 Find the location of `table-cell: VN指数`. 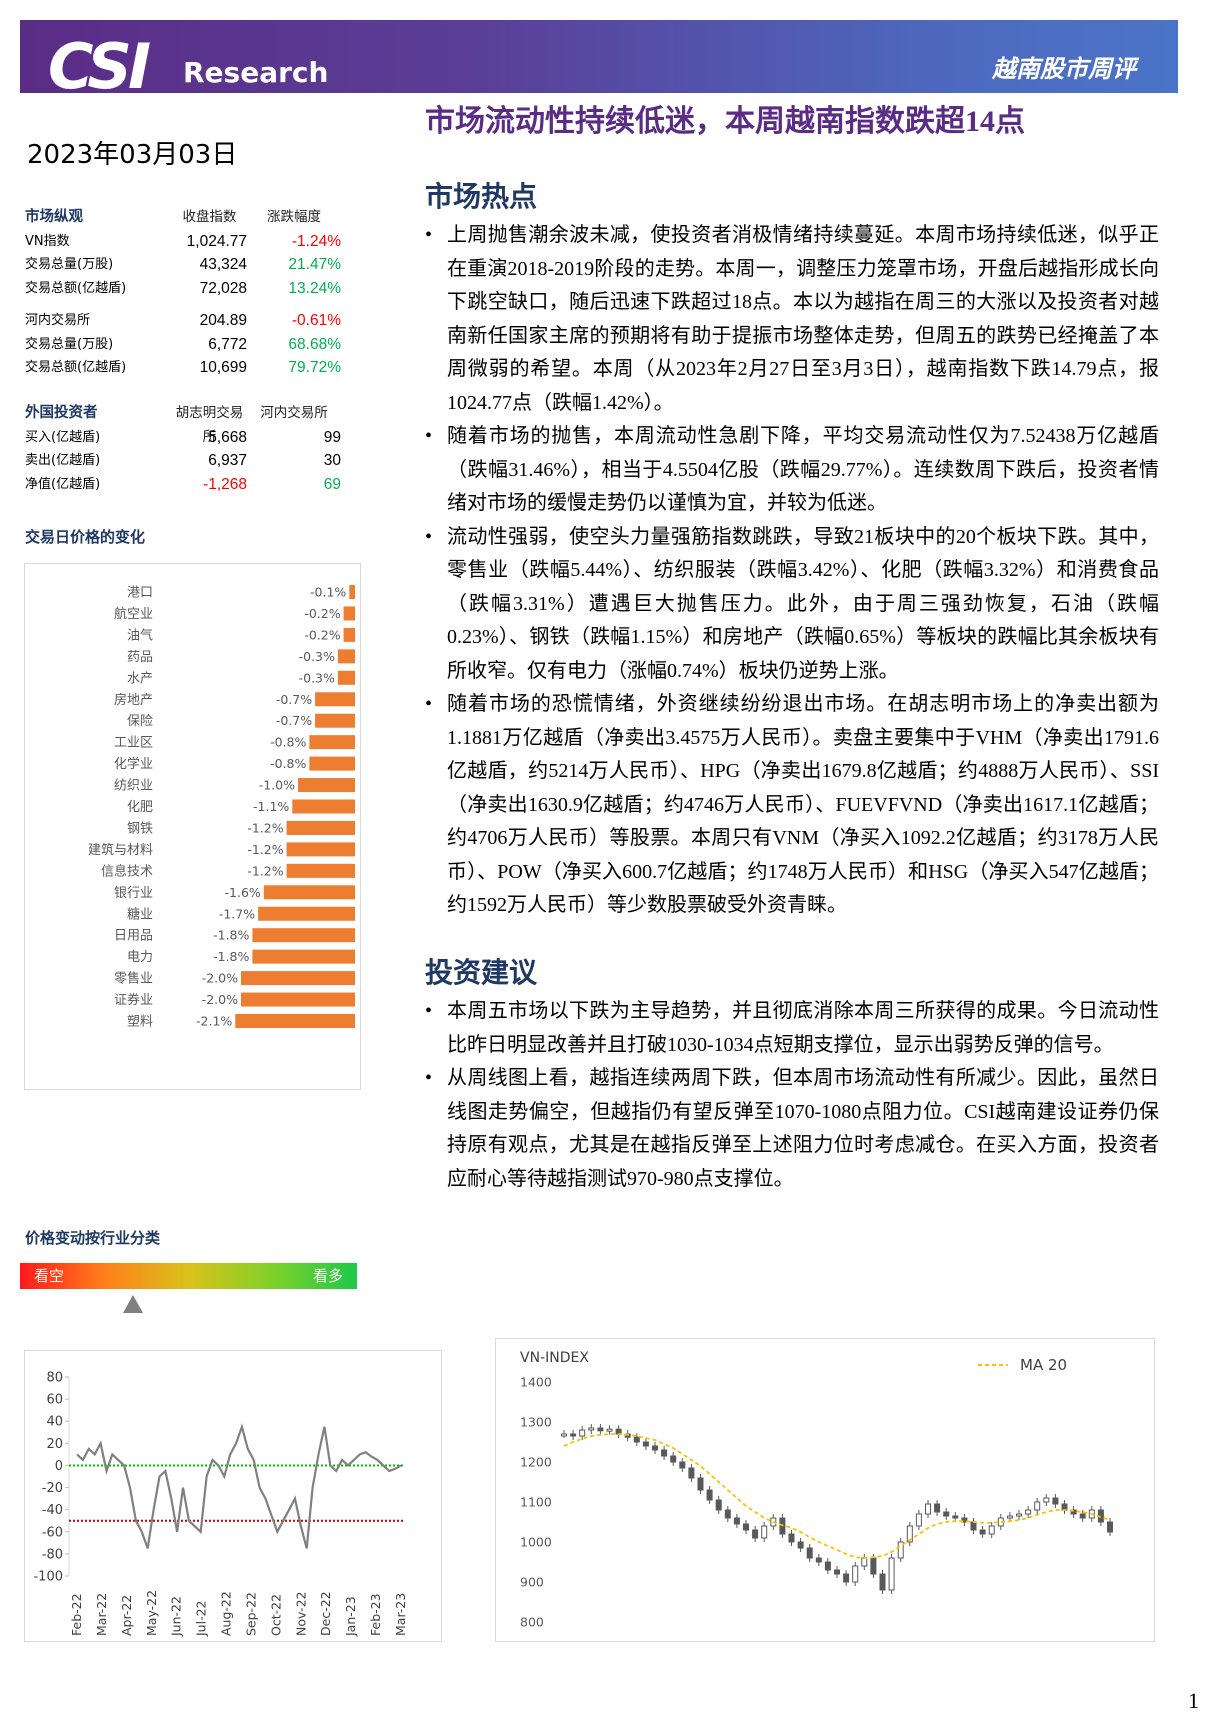

table-cell: VN指数 is located at coordinates (47, 241).